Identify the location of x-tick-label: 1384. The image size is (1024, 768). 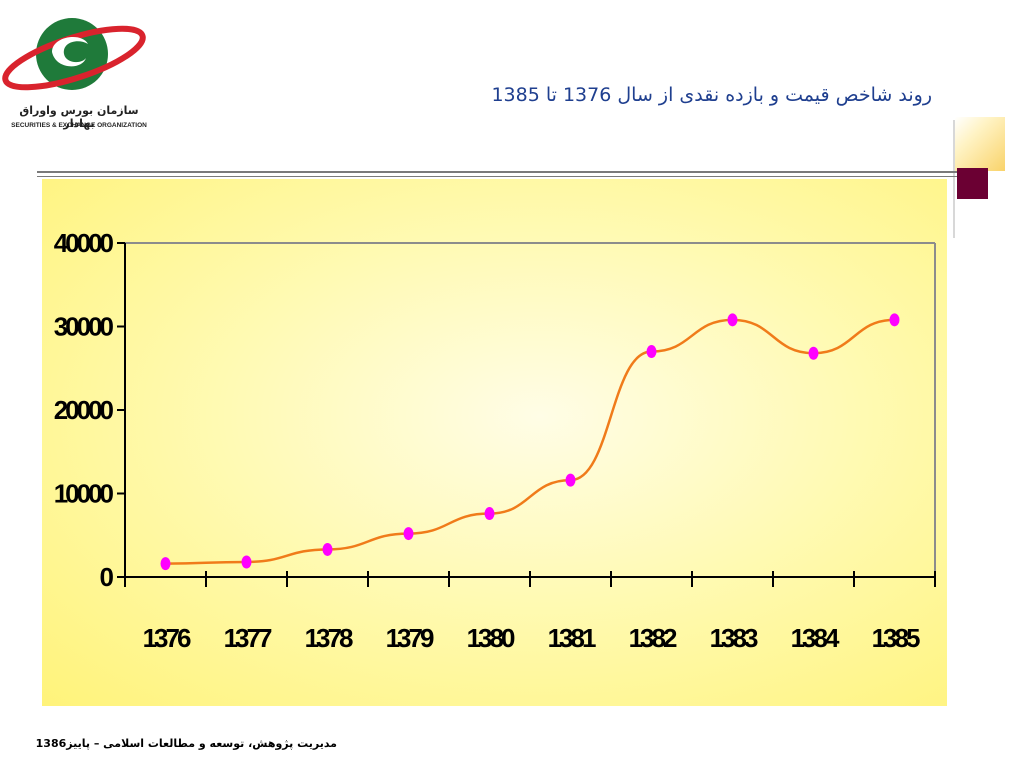
(815, 638).